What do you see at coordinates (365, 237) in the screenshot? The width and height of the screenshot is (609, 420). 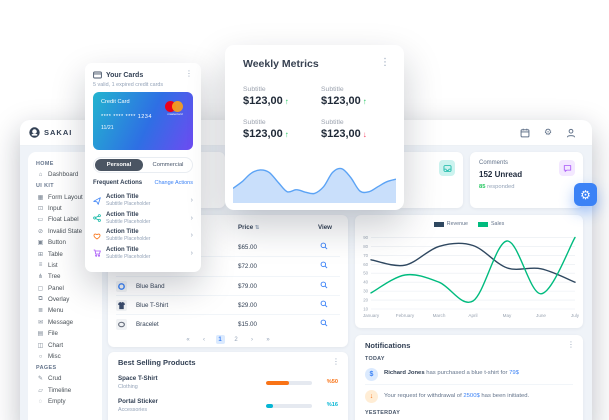 I see `svg-text: 90` at bounding box center [365, 237].